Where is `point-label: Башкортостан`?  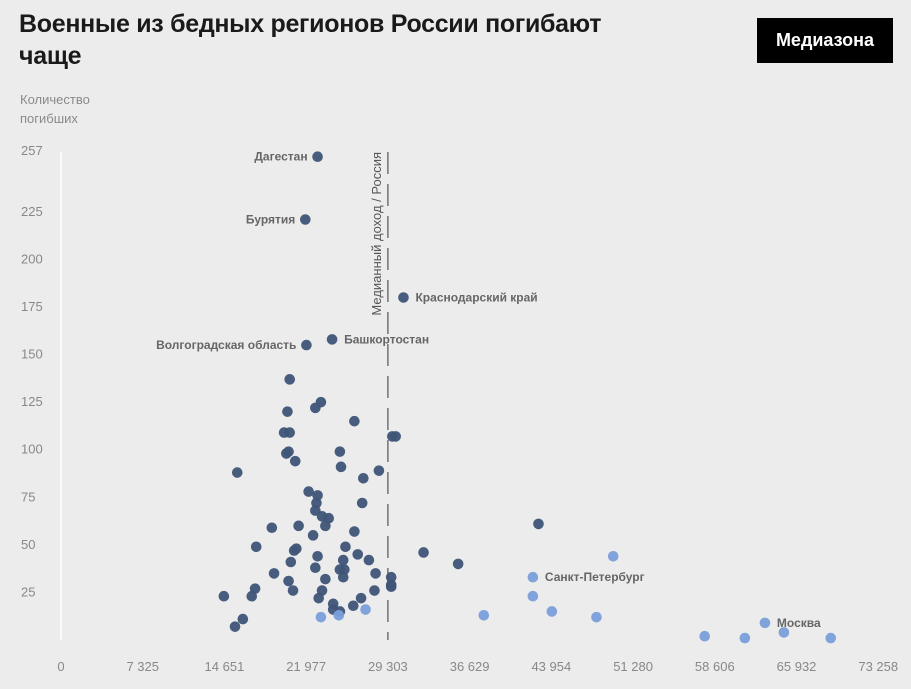
point-label: Башкортостан is located at coordinates (386, 339).